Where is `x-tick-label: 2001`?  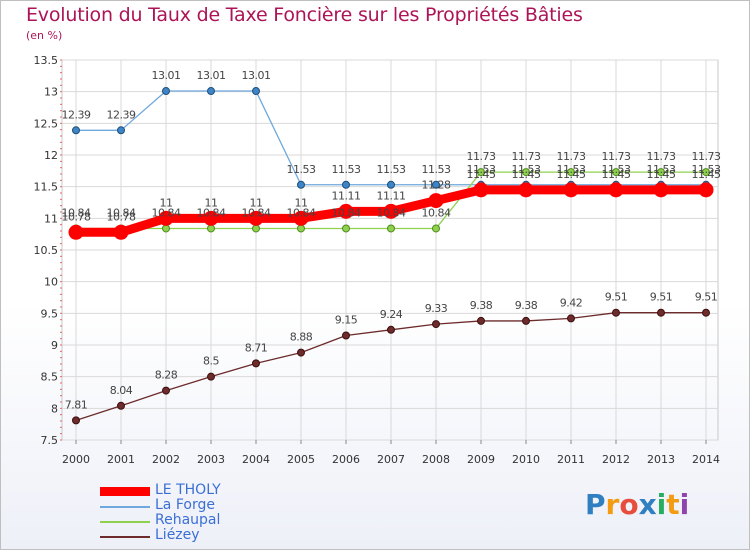
x-tick-label: 2001 is located at coordinates (121, 459).